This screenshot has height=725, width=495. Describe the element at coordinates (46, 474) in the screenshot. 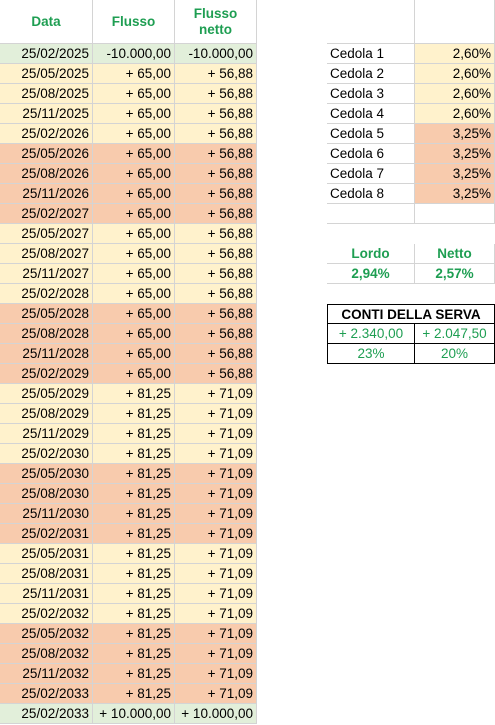

I see `date-cell: 25/05/2030` at that location.